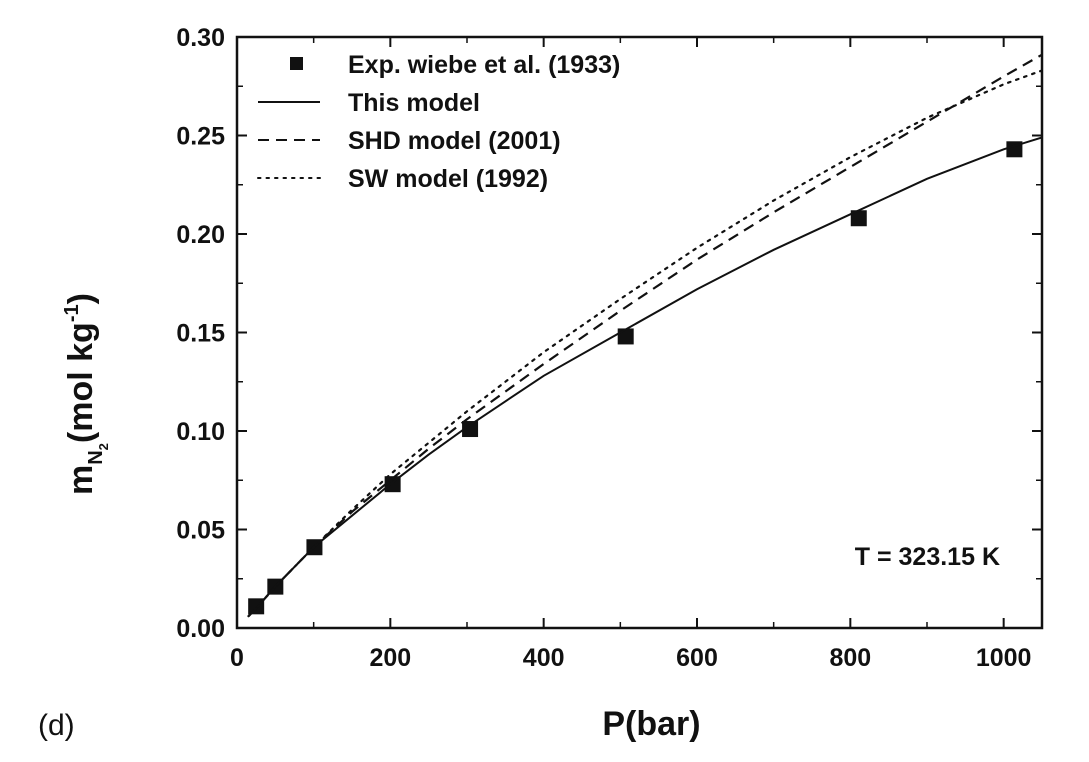 Image resolution: width=1089 pixels, height=762 pixels. I want to click on svg-text: mN2(mol kg-1), so click(86, 394).